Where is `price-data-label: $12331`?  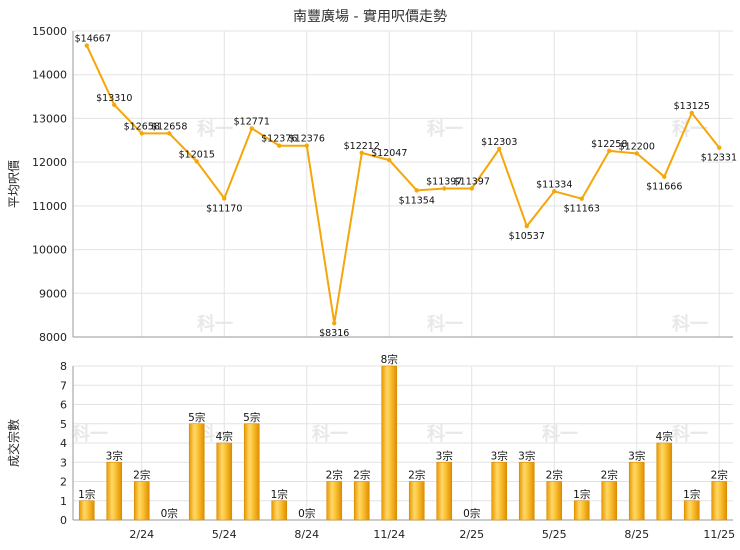
price-data-label: $12331 is located at coordinates (719, 158).